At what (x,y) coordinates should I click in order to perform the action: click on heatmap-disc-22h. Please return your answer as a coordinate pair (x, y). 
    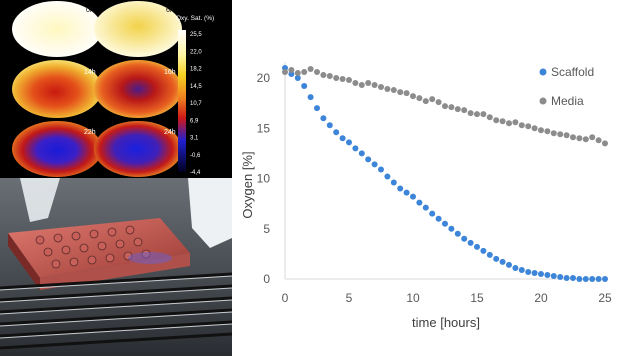
    Looking at the image, I should click on (57, 149).